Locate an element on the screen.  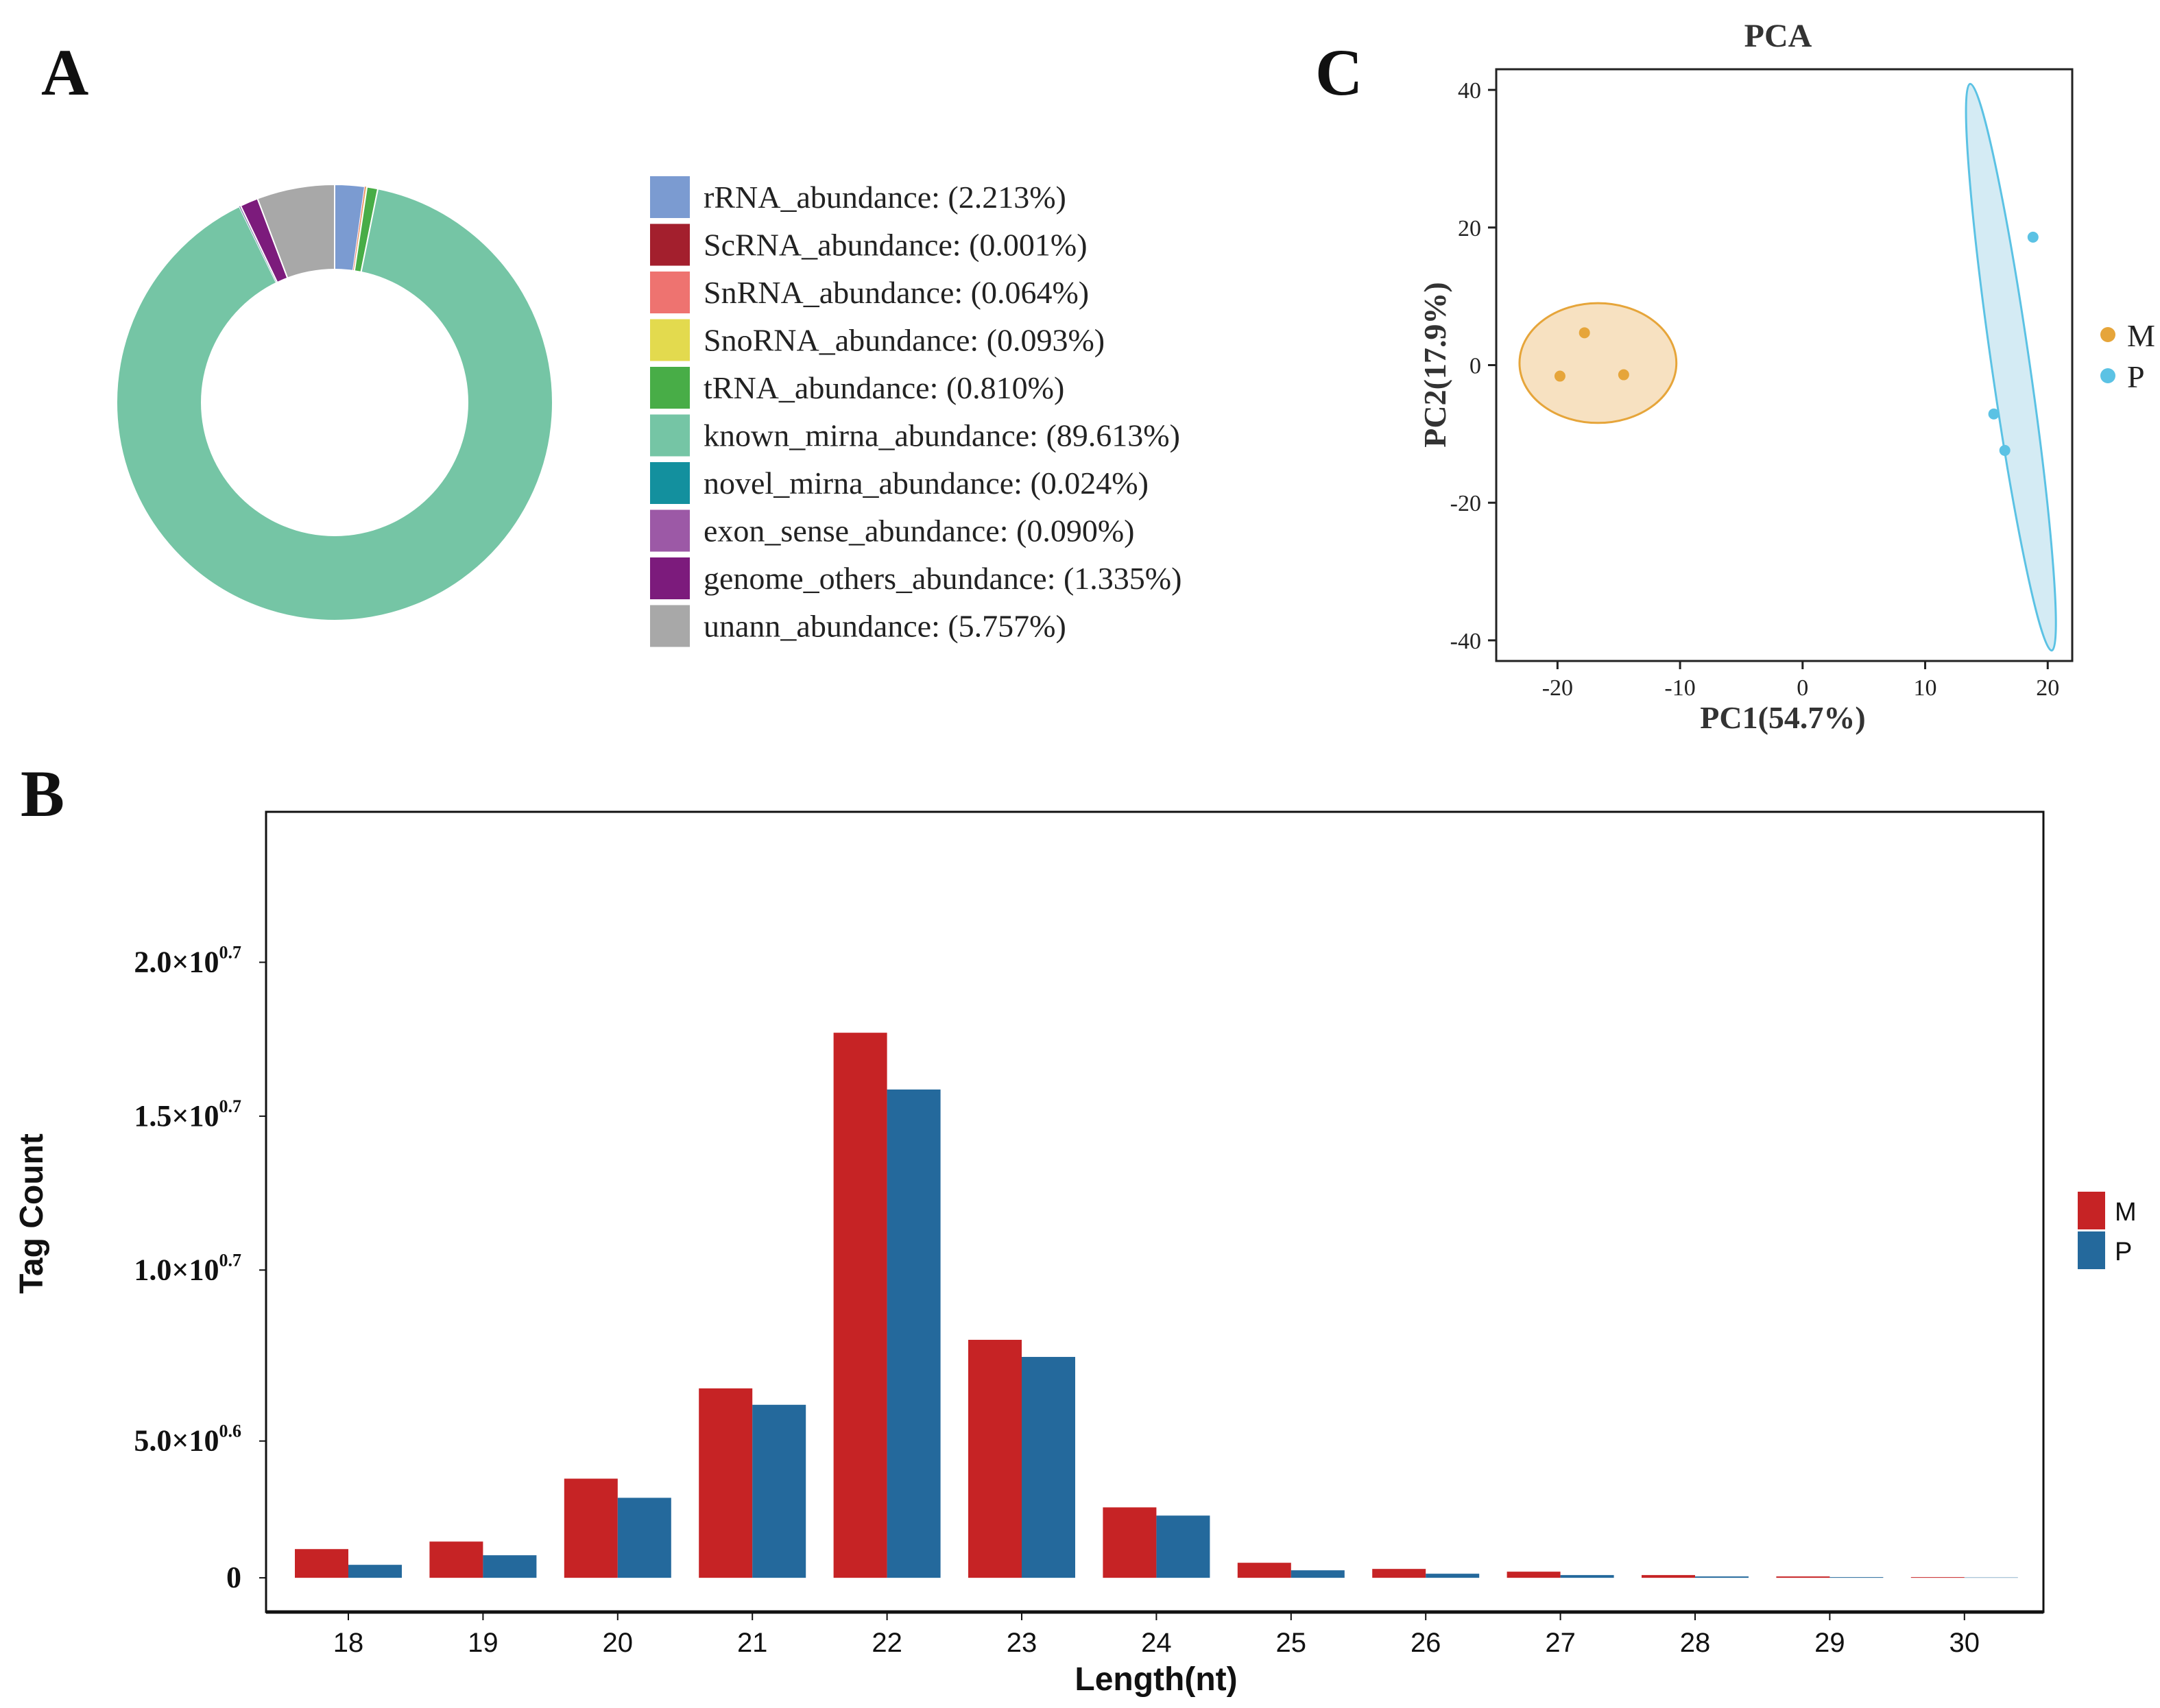
bar-x-tick-label: 28 is located at coordinates (1695, 1643).